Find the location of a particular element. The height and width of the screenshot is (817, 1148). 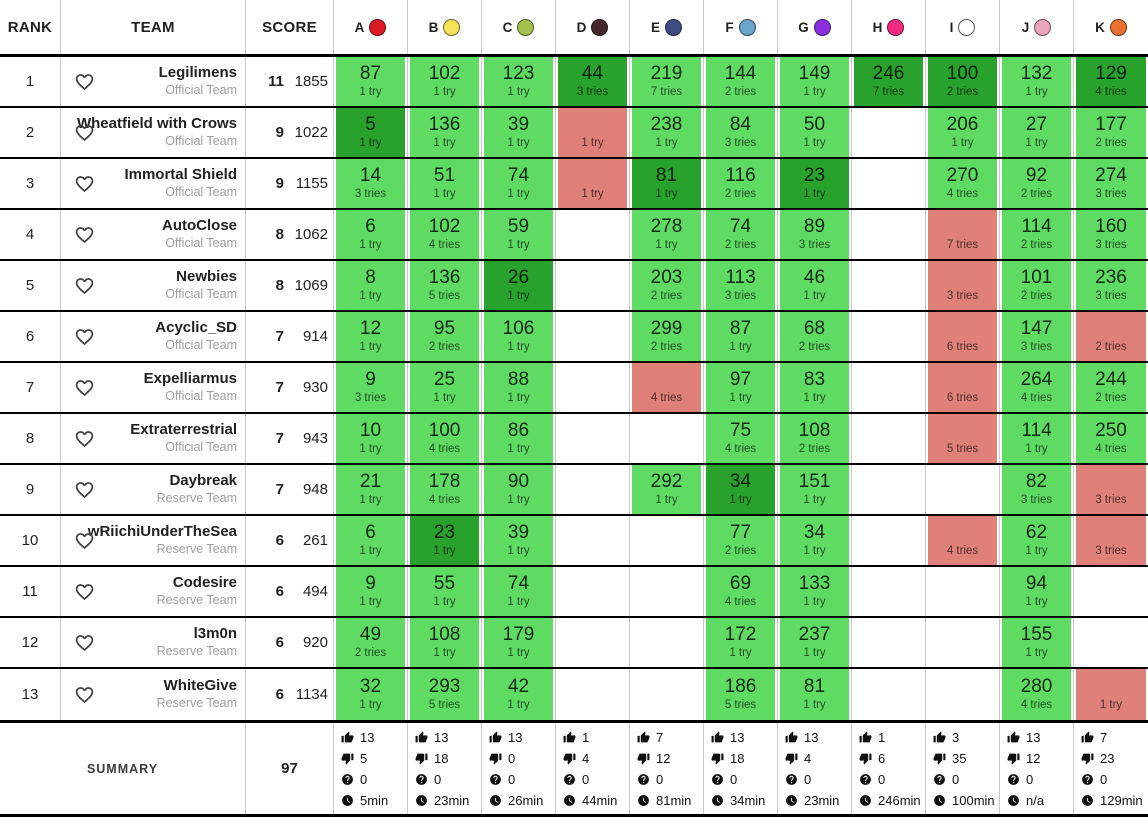

problem-cell-C: 59 1 try is located at coordinates (519, 234).